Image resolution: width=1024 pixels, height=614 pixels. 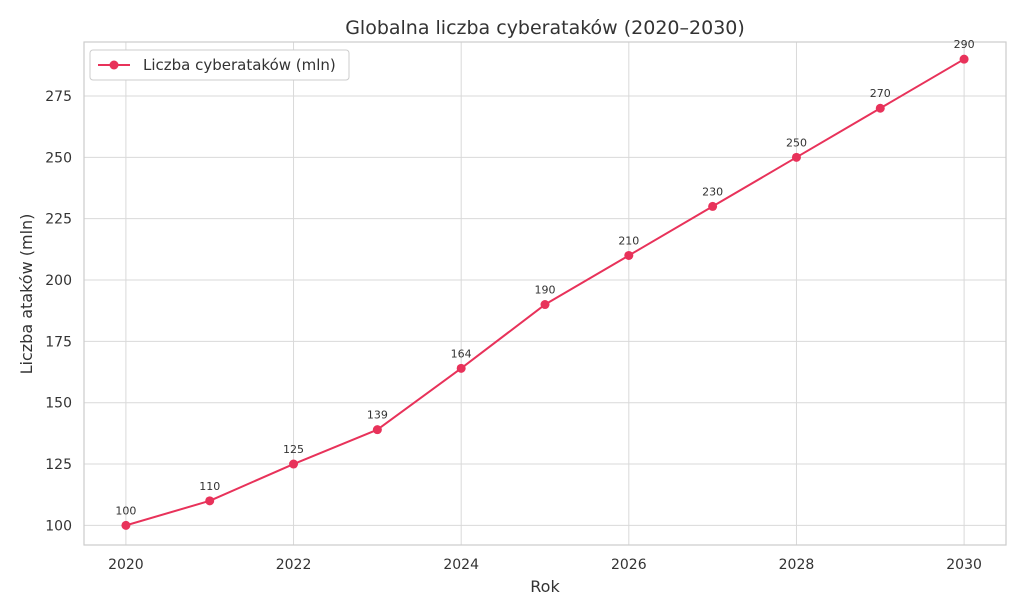 I want to click on x-tick-label: 2022, so click(x=294, y=565).